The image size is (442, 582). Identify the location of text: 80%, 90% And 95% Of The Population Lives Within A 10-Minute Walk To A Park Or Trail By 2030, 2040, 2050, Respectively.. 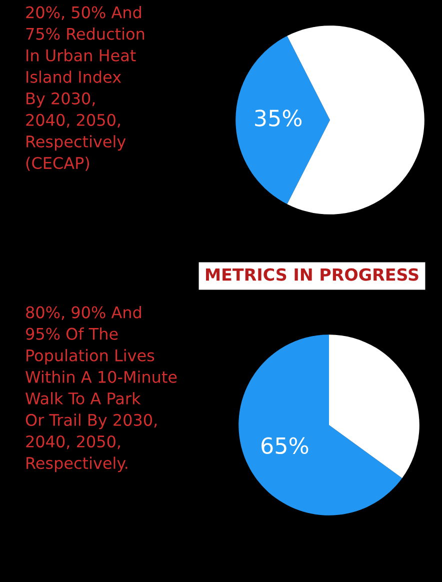
(101, 389).